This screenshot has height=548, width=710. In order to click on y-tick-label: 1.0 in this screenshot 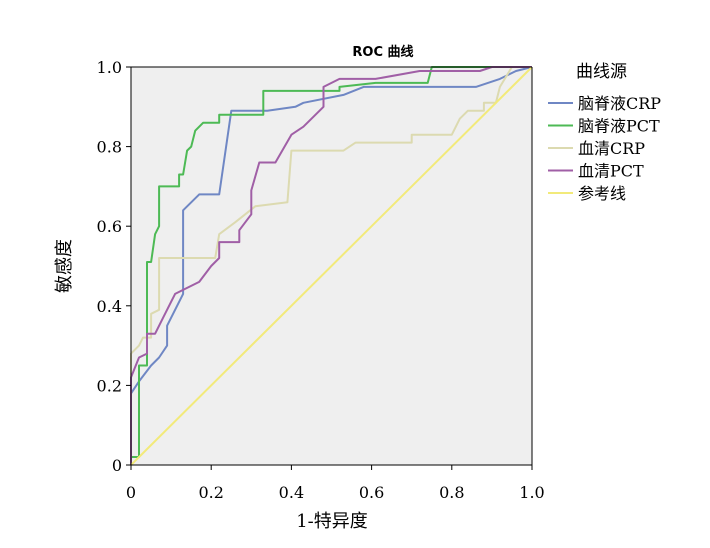, I will do `click(109, 67)`.